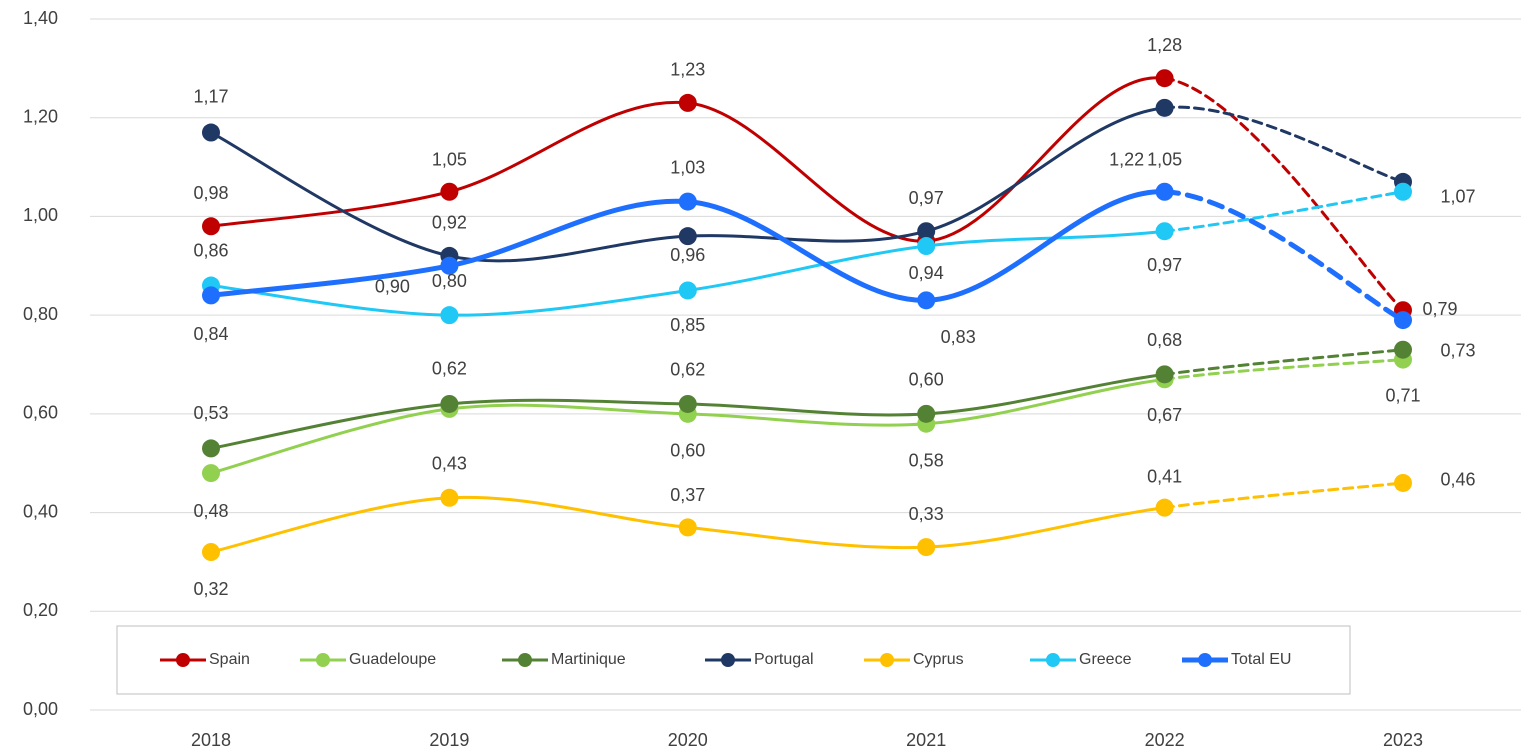 This screenshot has width=1521, height=756. Describe the element at coordinates (40, 18) in the screenshot. I see `y-tick-label: 1,40` at that location.